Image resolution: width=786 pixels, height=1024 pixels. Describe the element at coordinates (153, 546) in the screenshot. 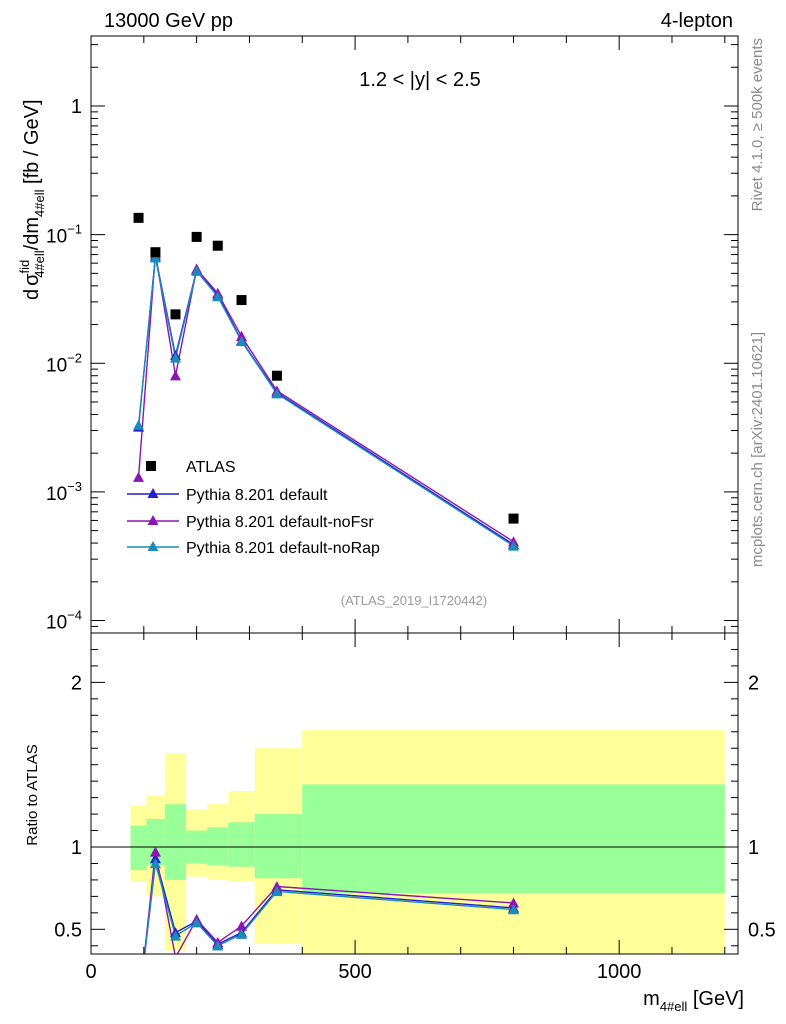

I see `legend-marker-norap` at that location.